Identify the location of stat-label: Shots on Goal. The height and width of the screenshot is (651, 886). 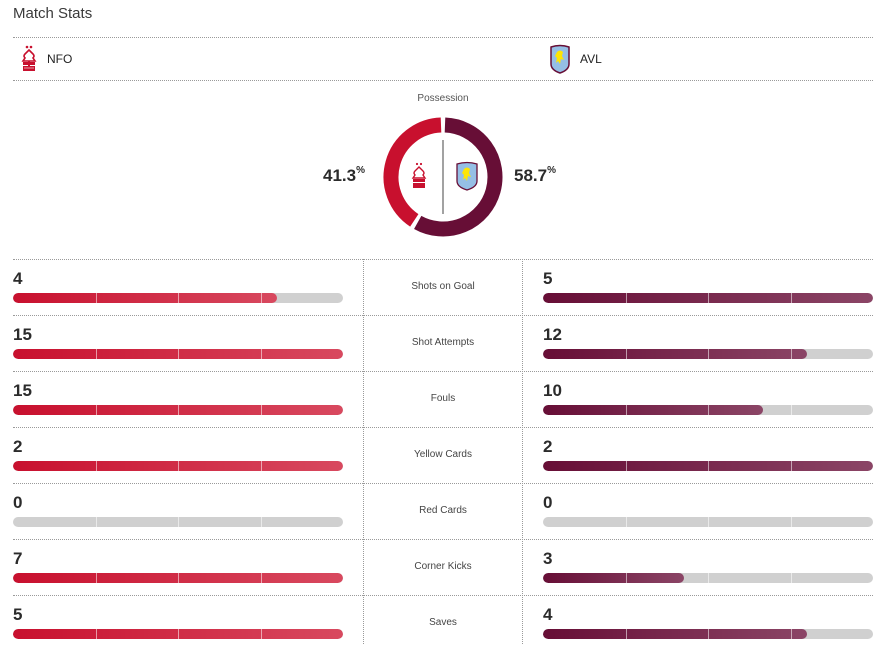
(443, 286).